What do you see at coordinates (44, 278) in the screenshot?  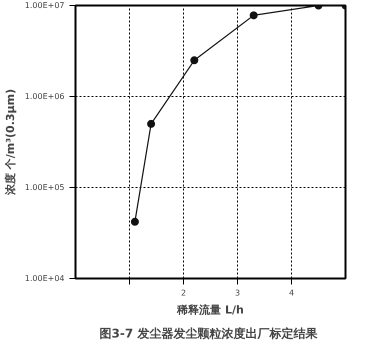 I see `y-tick-label: 1.00E+04` at bounding box center [44, 278].